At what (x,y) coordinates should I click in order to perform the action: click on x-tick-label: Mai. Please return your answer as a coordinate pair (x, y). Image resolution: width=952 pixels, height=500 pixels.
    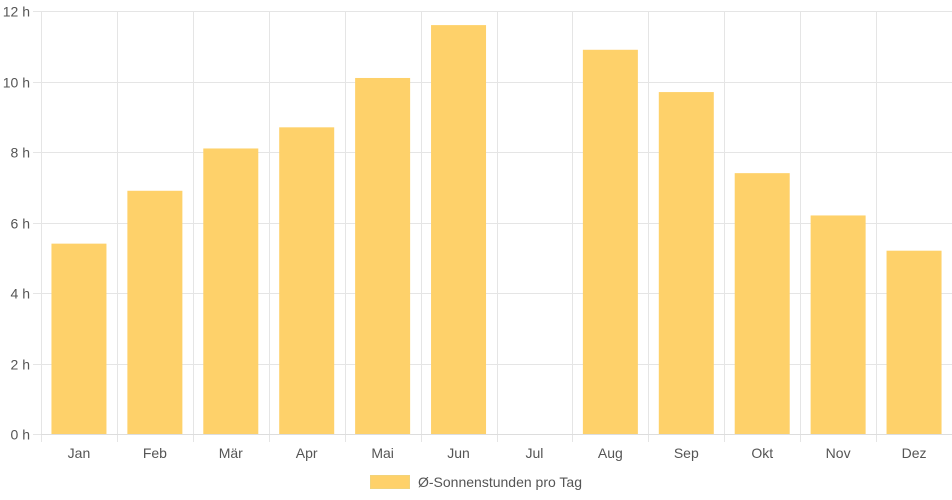
    Looking at the image, I should click on (382, 453).